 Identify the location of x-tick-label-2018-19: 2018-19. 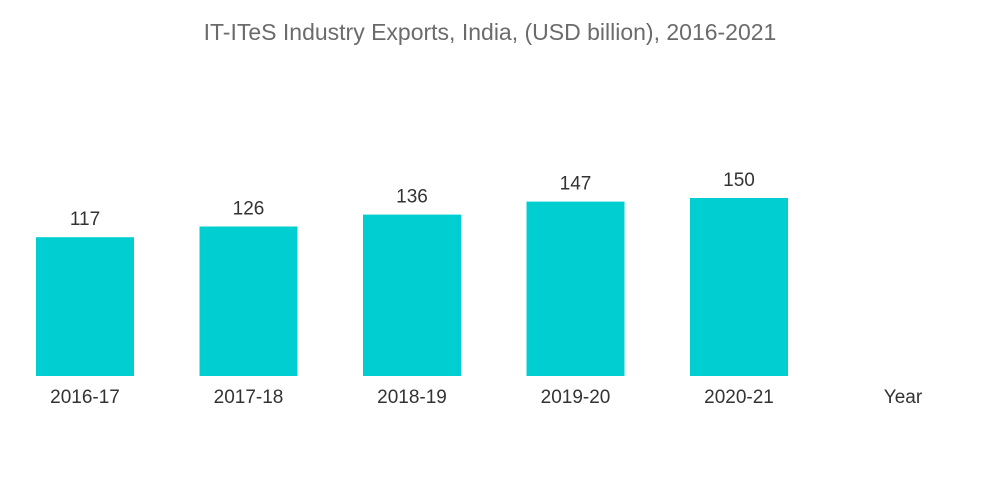
(412, 397).